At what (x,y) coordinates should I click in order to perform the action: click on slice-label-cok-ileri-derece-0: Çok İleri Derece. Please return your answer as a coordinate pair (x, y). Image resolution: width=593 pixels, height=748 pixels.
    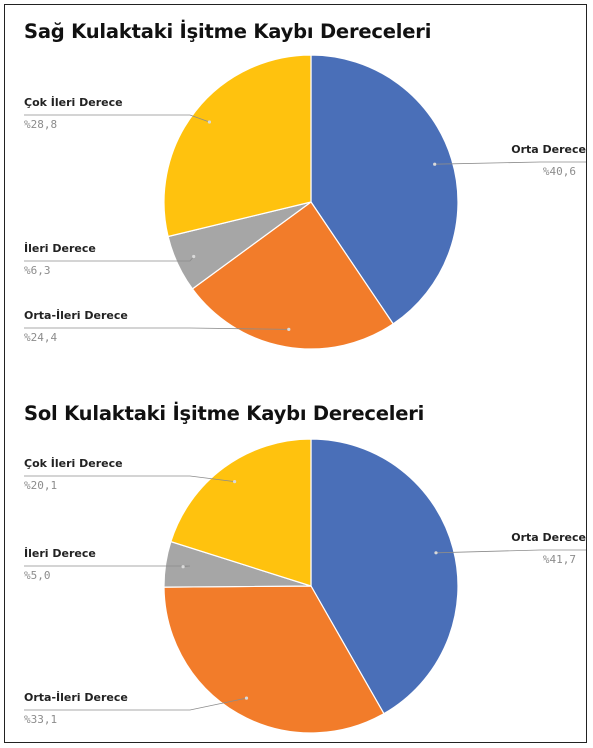
    Looking at the image, I should click on (73, 102).